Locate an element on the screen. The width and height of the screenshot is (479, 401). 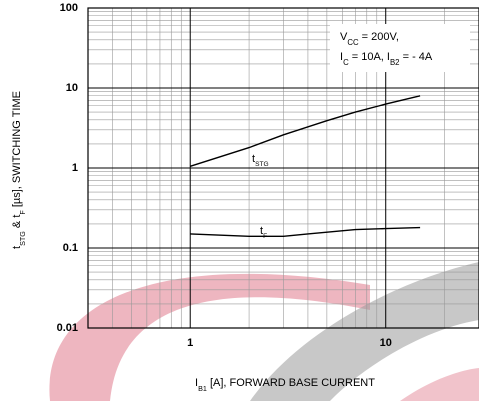
annotation: IC = 10A, IB2 = - 4A is located at coordinates (386, 59).